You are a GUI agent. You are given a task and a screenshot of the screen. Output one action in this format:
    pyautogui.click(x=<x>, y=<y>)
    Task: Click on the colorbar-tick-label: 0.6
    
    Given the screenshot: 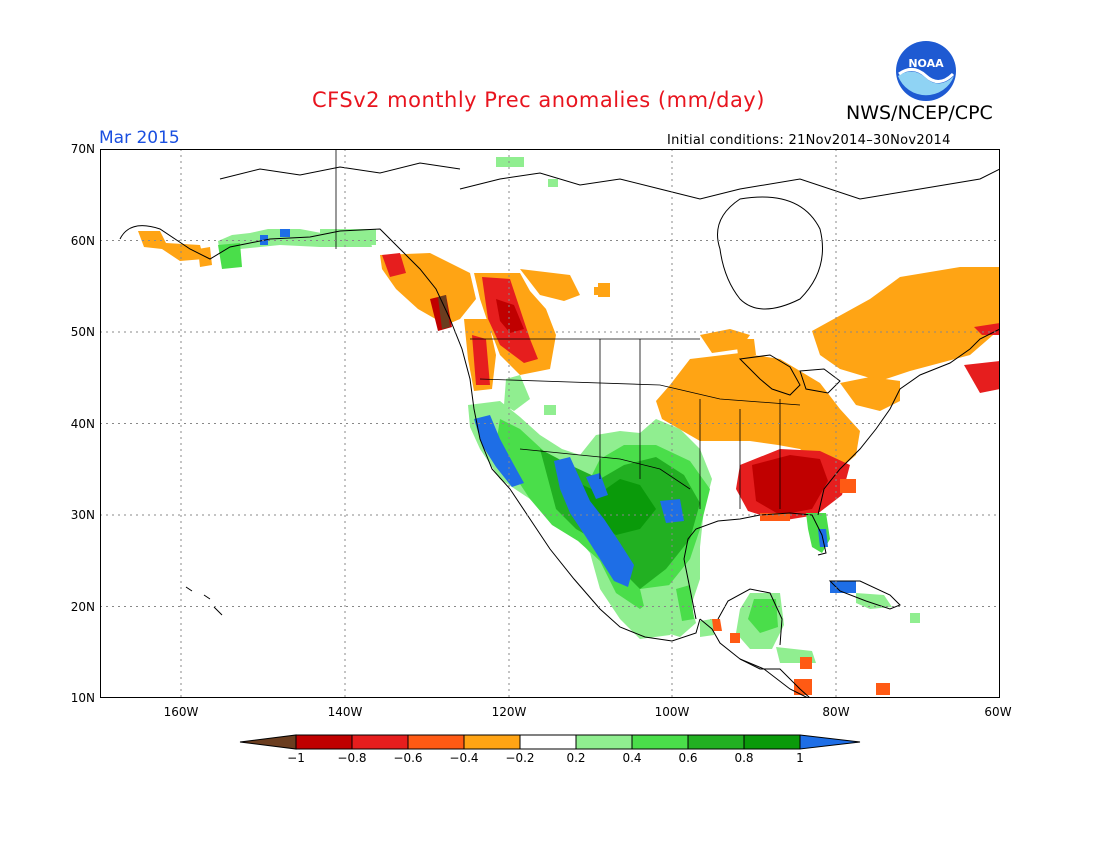 What is the action you would take?
    pyautogui.click(x=688, y=758)
    